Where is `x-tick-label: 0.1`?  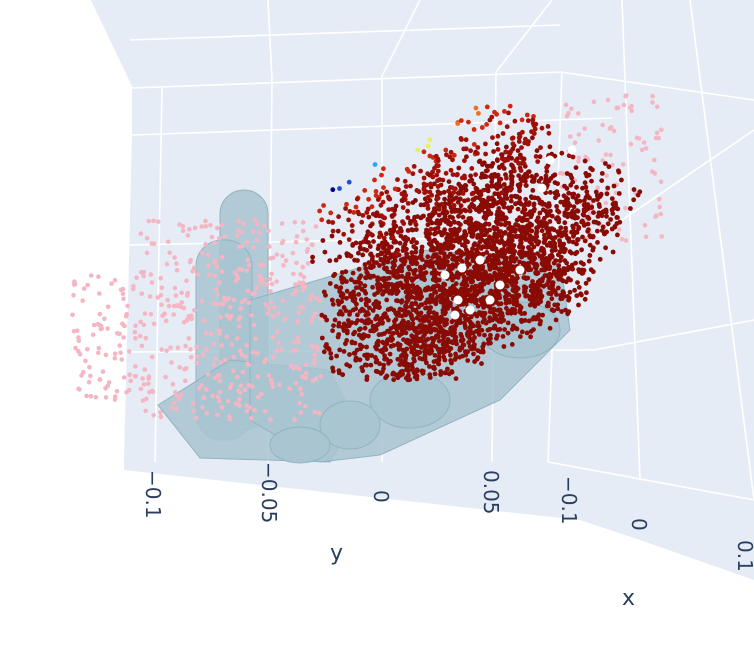 x-tick-label: 0.1 is located at coordinates (743, 556).